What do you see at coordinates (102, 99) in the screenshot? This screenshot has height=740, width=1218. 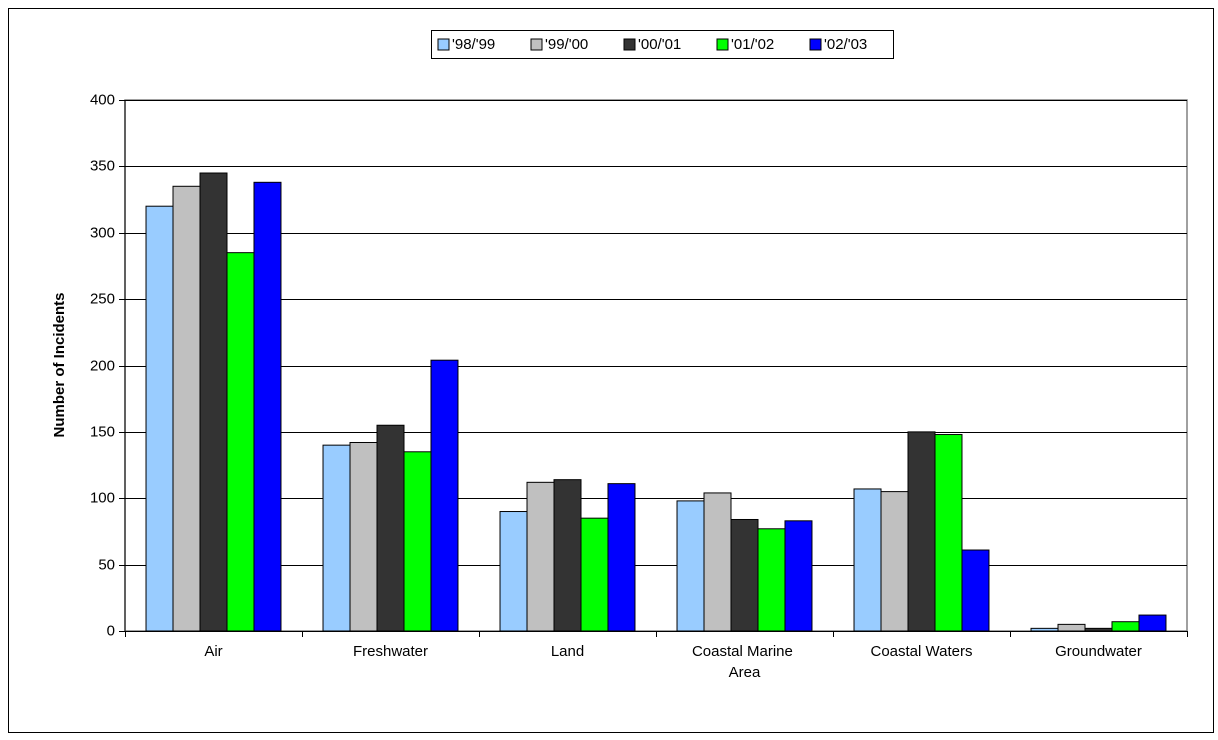 I see `y-tick-label: 400` at bounding box center [102, 99].